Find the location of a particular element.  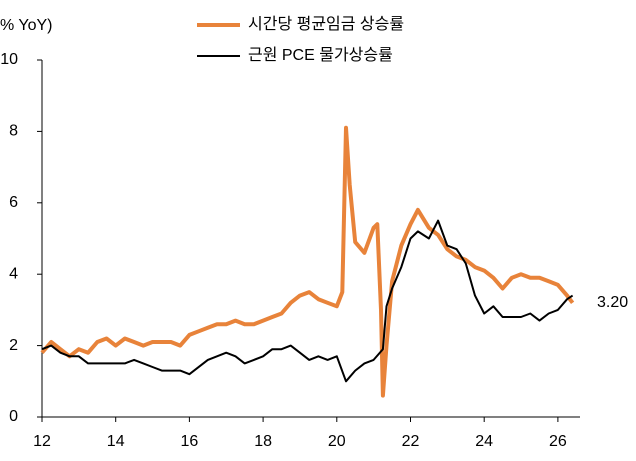

annotation: 3.20 is located at coordinates (612, 302).